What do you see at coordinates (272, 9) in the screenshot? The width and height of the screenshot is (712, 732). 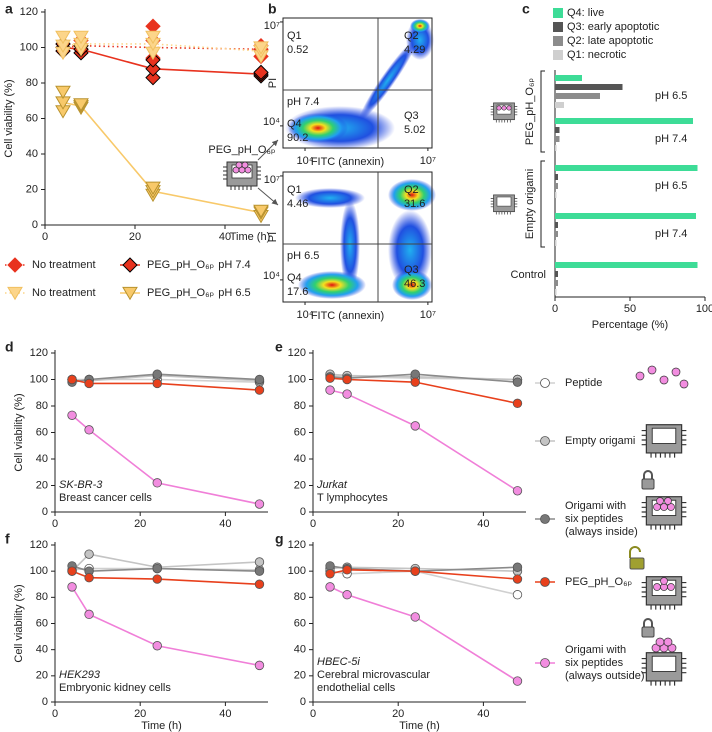 I see `panel-letter: b` at bounding box center [272, 9].